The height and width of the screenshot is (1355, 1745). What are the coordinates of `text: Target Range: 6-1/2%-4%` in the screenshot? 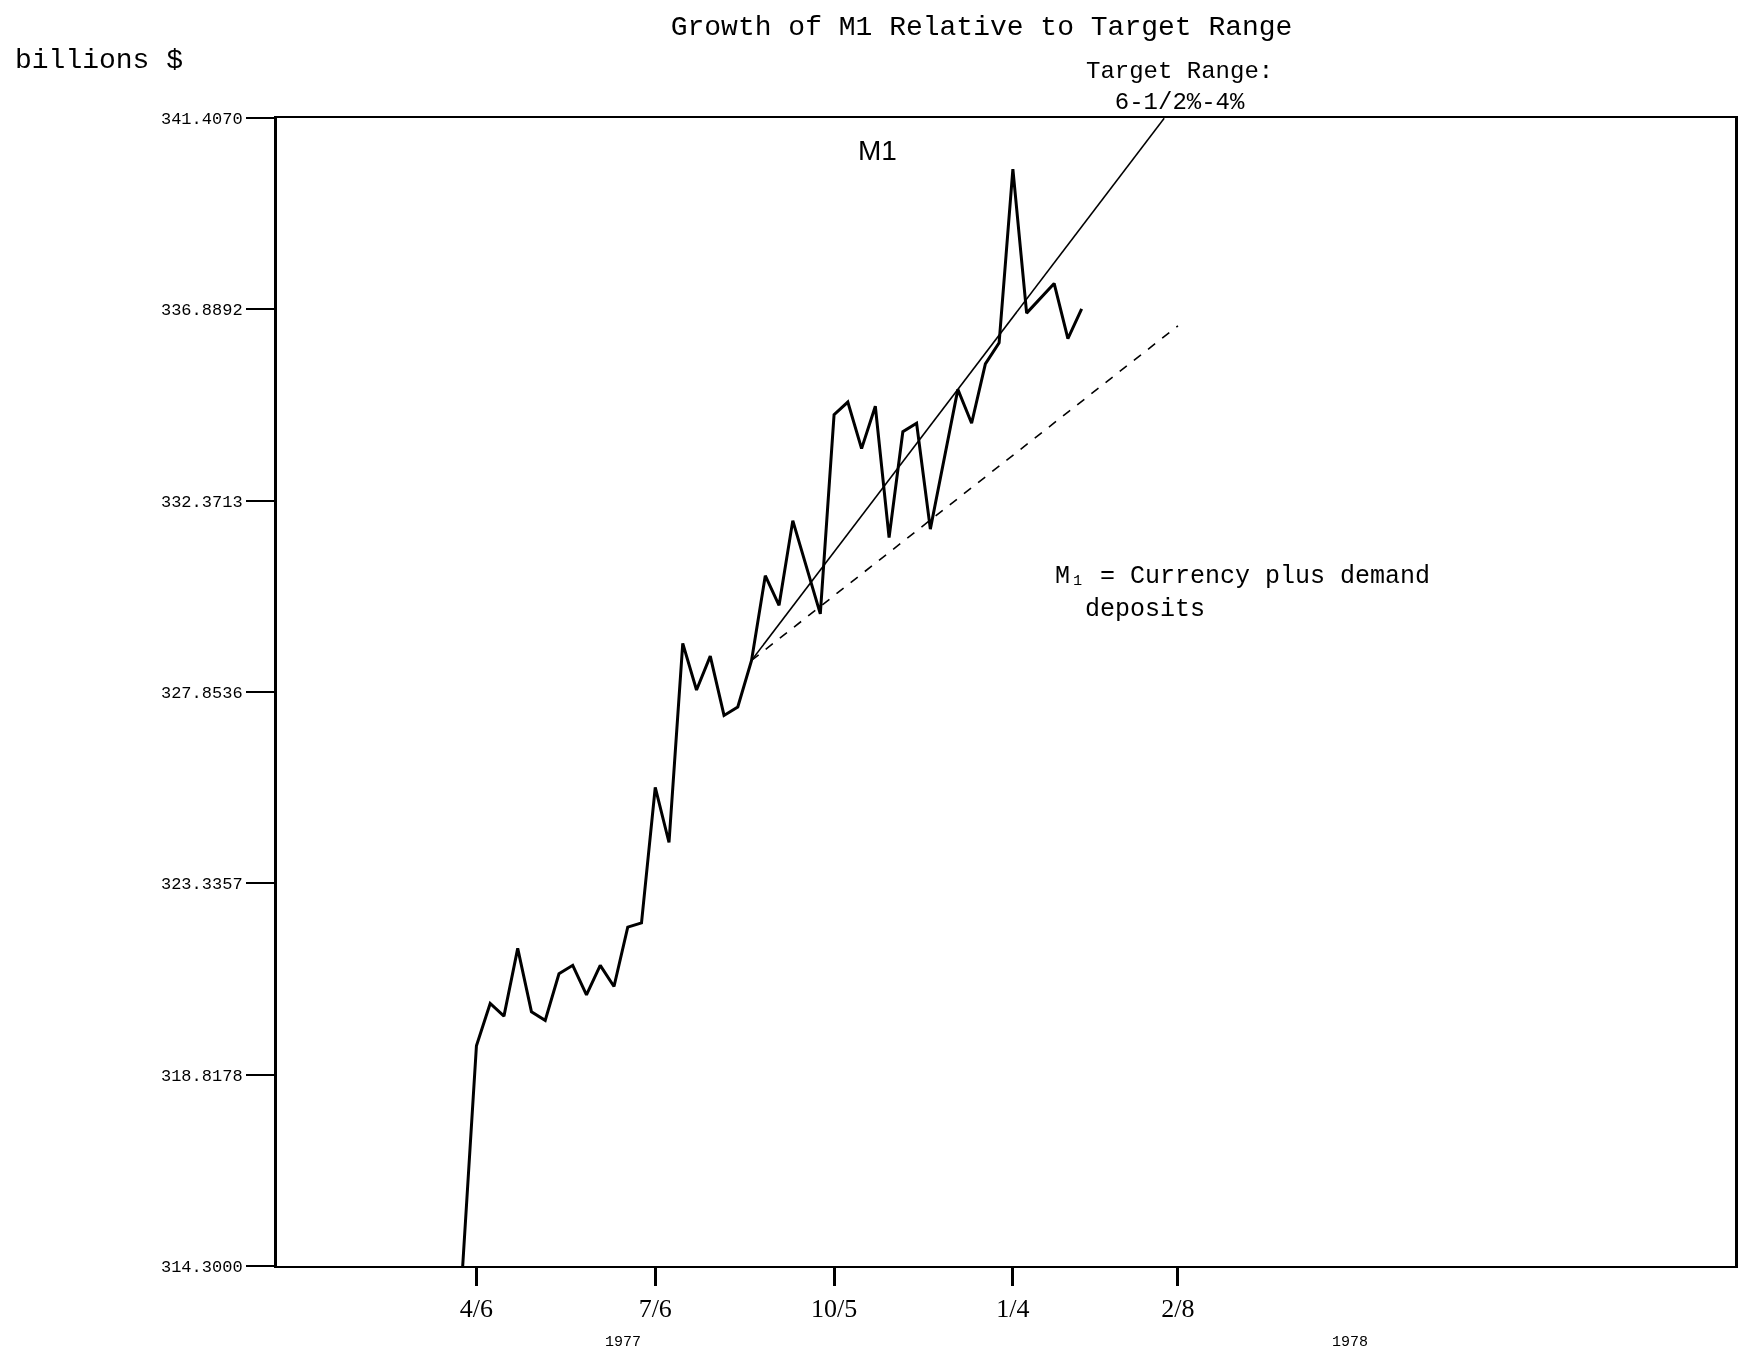 It's located at (1180, 87).